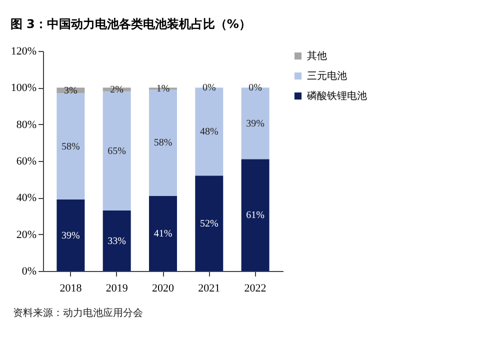  Describe the element at coordinates (71, 90) in the screenshot. I see `data-label: 3%` at that location.